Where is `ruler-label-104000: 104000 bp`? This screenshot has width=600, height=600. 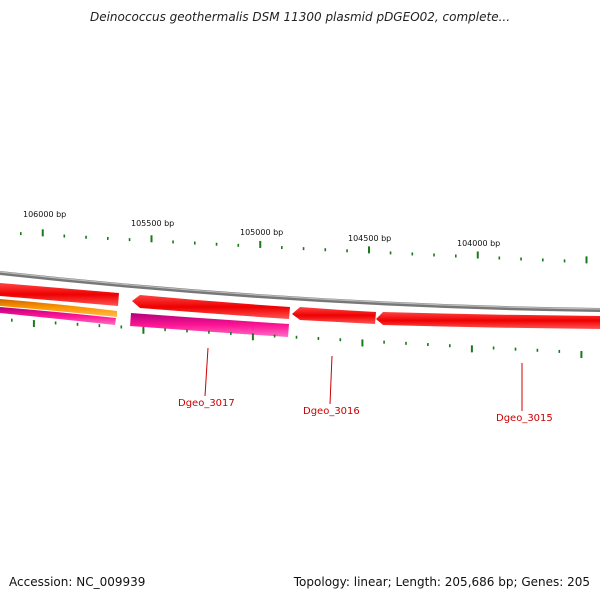
ruler-label-104000: 104000 bp is located at coordinates (478, 243).